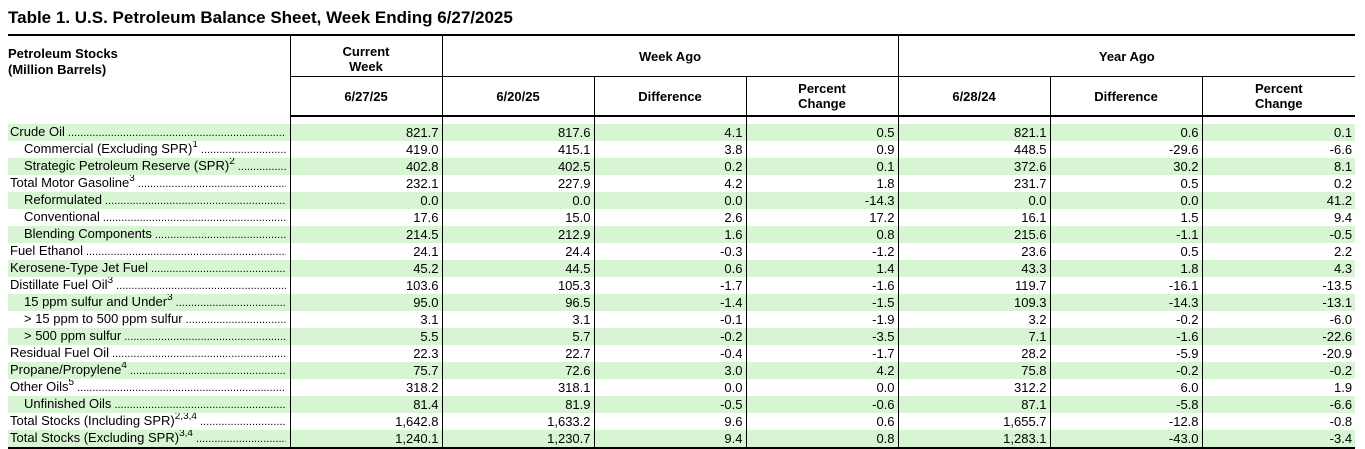  I want to click on week-ago-difference-header: Difference, so click(669, 96).